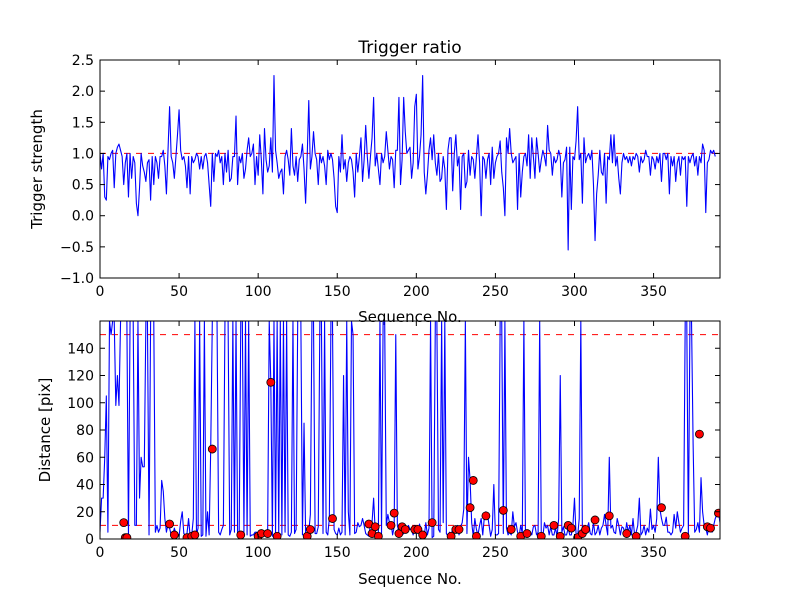  Describe the element at coordinates (416, 553) in the screenshot. I see `bottom-x-tick-label: 200` at that location.